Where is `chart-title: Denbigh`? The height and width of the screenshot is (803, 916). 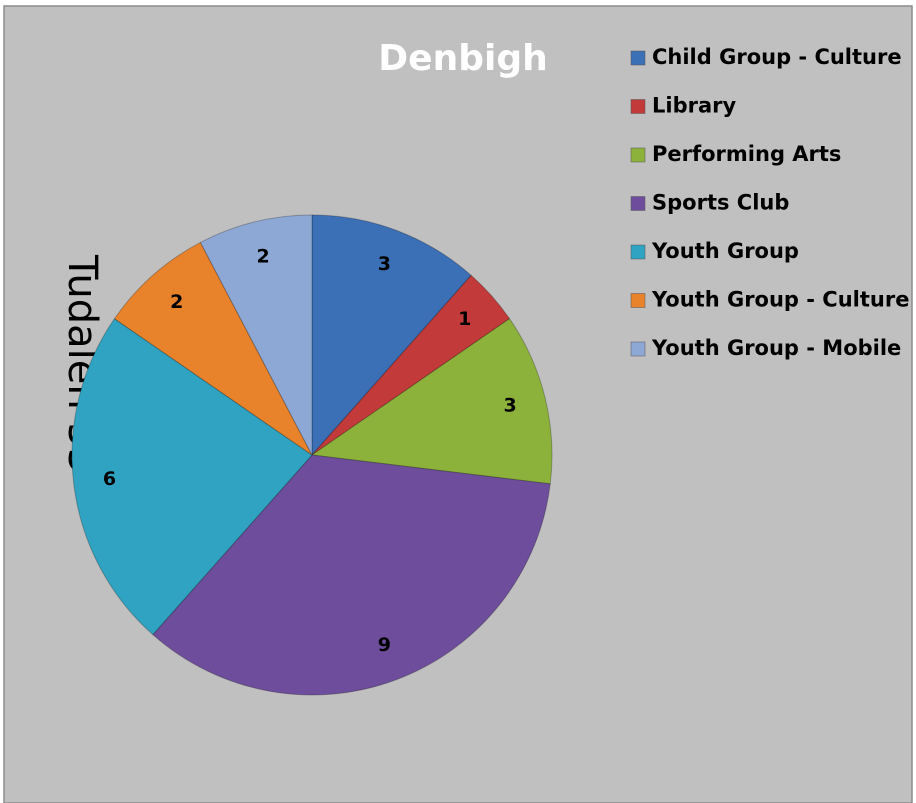
chart-title: Denbigh is located at coordinates (462, 58).